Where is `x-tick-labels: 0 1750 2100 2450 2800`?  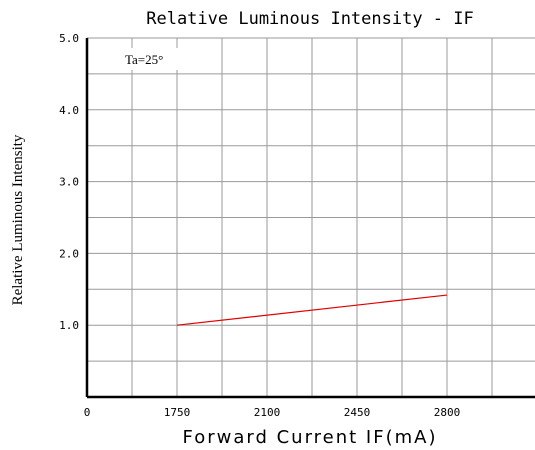
x-tick-labels: 0 1750 2100 2450 2800 is located at coordinates (272, 412).